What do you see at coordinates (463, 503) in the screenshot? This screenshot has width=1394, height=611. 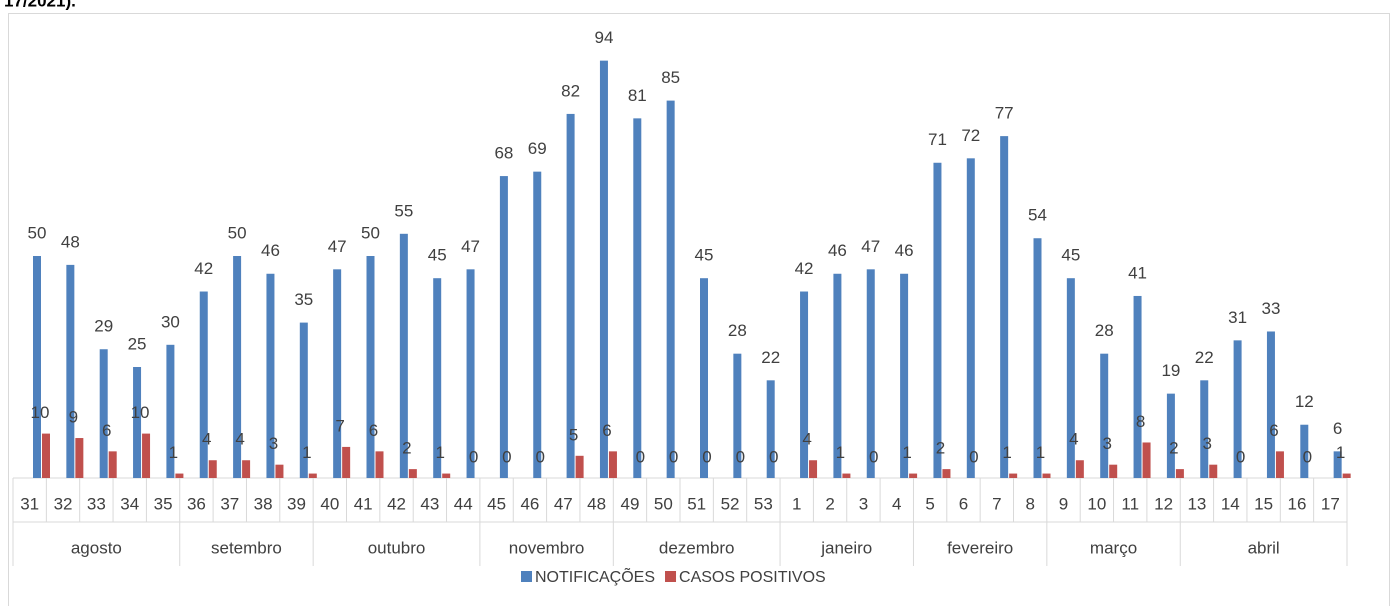 I see `x-tick-label: 44` at bounding box center [463, 503].